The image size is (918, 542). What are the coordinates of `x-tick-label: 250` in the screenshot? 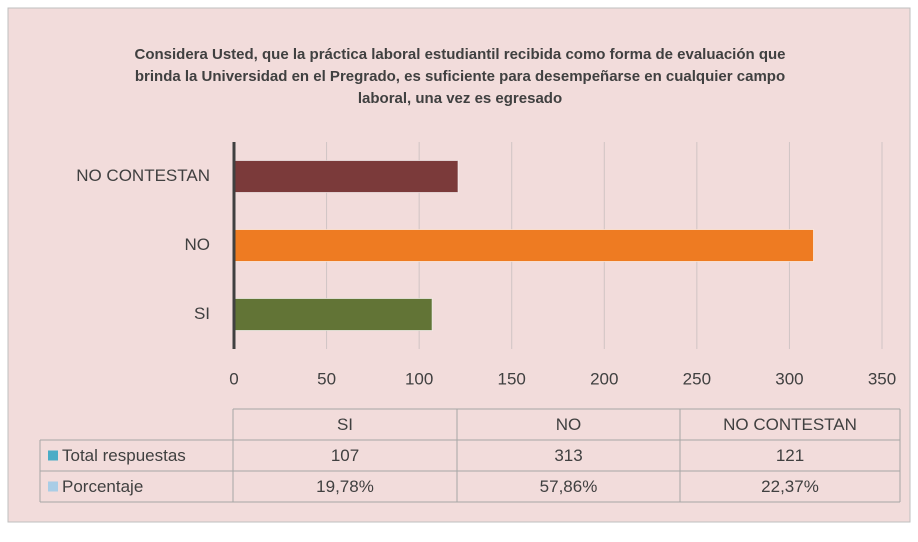 It's located at (697, 378).